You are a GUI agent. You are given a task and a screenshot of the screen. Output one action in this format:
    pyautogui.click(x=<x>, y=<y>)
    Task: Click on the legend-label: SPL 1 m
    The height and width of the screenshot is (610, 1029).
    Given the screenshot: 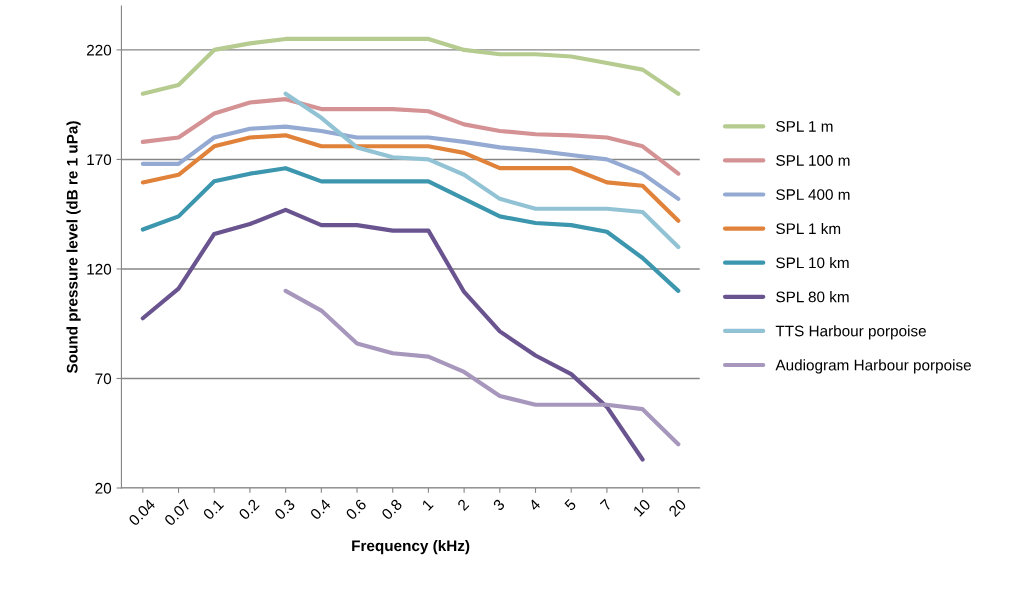 What is the action you would take?
    pyautogui.click(x=804, y=126)
    